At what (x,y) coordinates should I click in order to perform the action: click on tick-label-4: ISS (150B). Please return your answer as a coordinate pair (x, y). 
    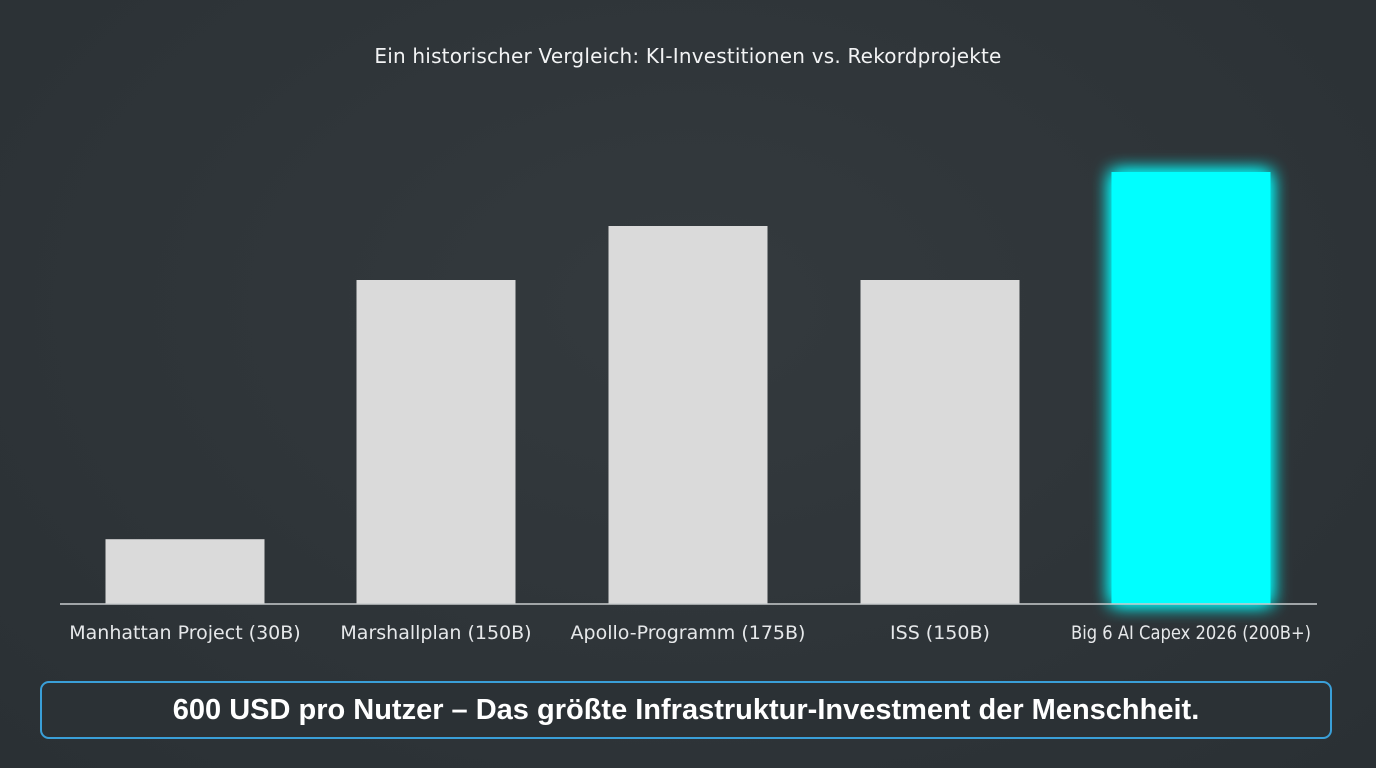
    Looking at the image, I should click on (940, 633).